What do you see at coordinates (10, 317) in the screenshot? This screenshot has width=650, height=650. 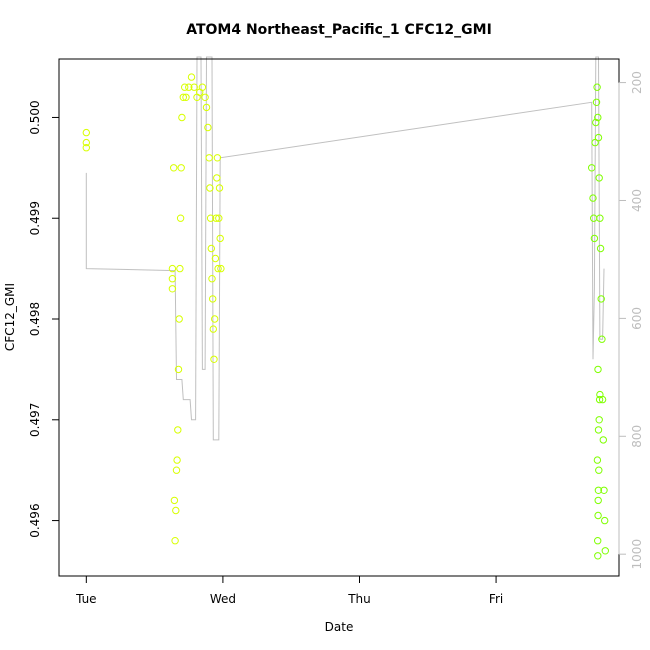 I see `y-axis-label: CFC12_GMI` at bounding box center [10, 317].